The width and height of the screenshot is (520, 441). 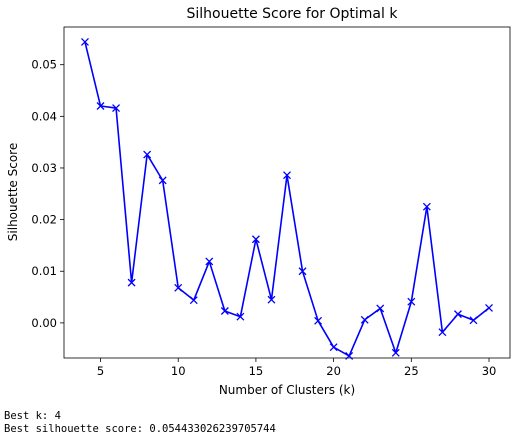 I want to click on x-tick-label: 20, so click(x=333, y=371).